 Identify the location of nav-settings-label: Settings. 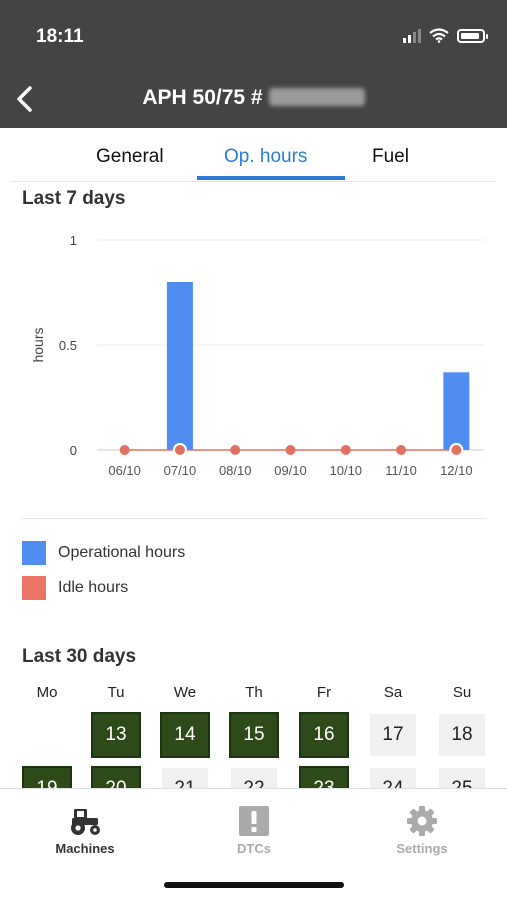
(422, 848).